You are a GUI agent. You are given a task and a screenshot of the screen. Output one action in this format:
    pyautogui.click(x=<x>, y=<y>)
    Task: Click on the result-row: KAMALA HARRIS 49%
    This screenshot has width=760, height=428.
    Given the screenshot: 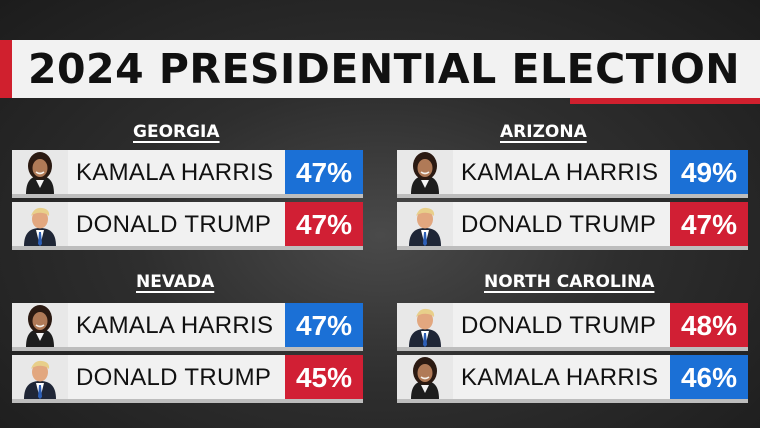 What is the action you would take?
    pyautogui.click(x=572, y=174)
    